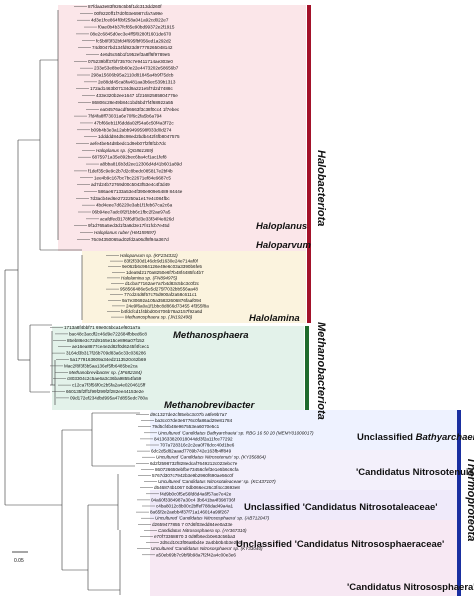 This screenshot has height=600, width=474. Describe the element at coordinates (186, 426) in the screenshot. I see `tip-label: 79d5cf4b48e967553ea6070e5c1` at that location.